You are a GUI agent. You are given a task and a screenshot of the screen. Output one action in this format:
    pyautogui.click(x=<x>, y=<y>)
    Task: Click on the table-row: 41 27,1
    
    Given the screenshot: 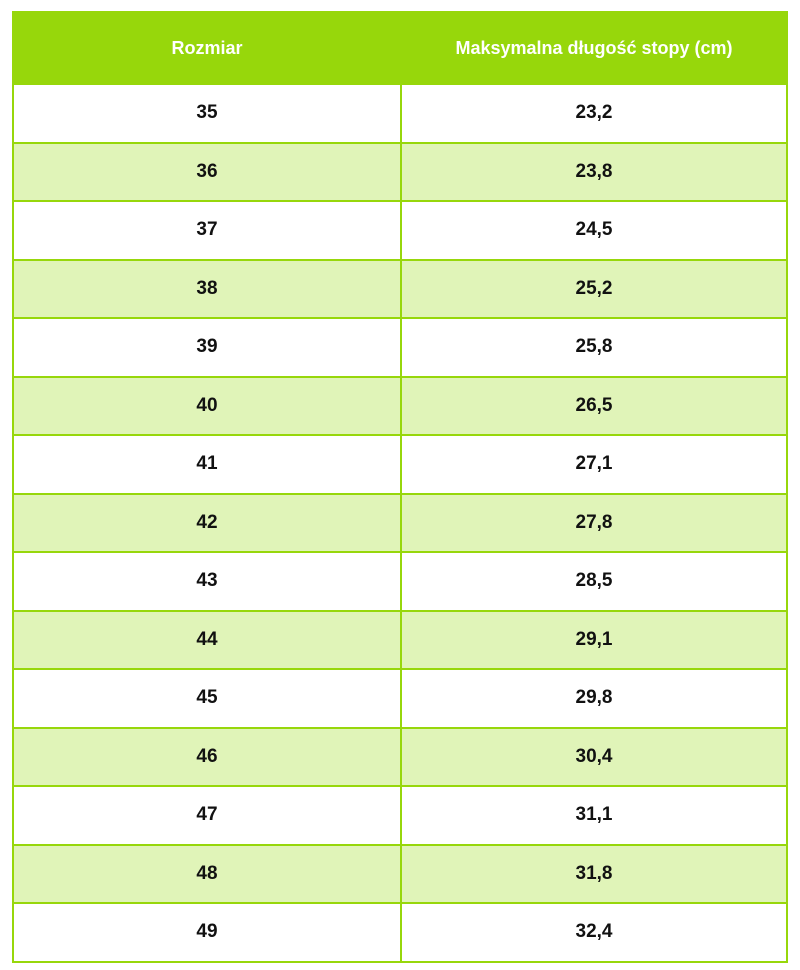 What is the action you would take?
    pyautogui.click(x=400, y=464)
    